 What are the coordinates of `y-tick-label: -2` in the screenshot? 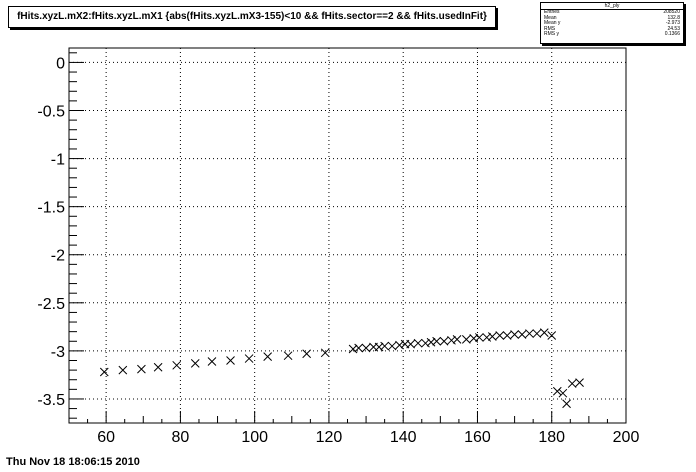 It's located at (58, 256).